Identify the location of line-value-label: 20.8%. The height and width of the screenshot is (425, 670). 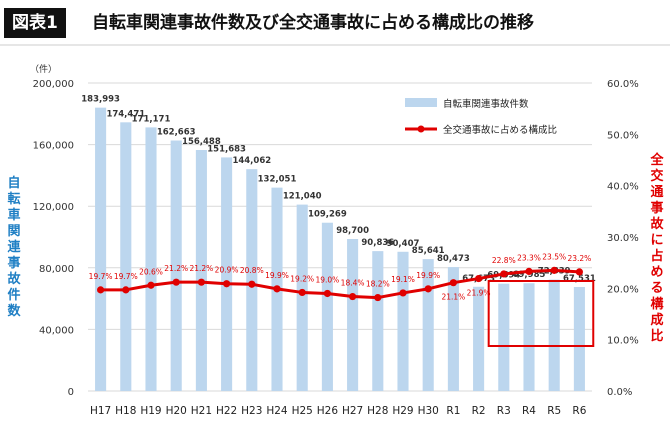
(252, 270).